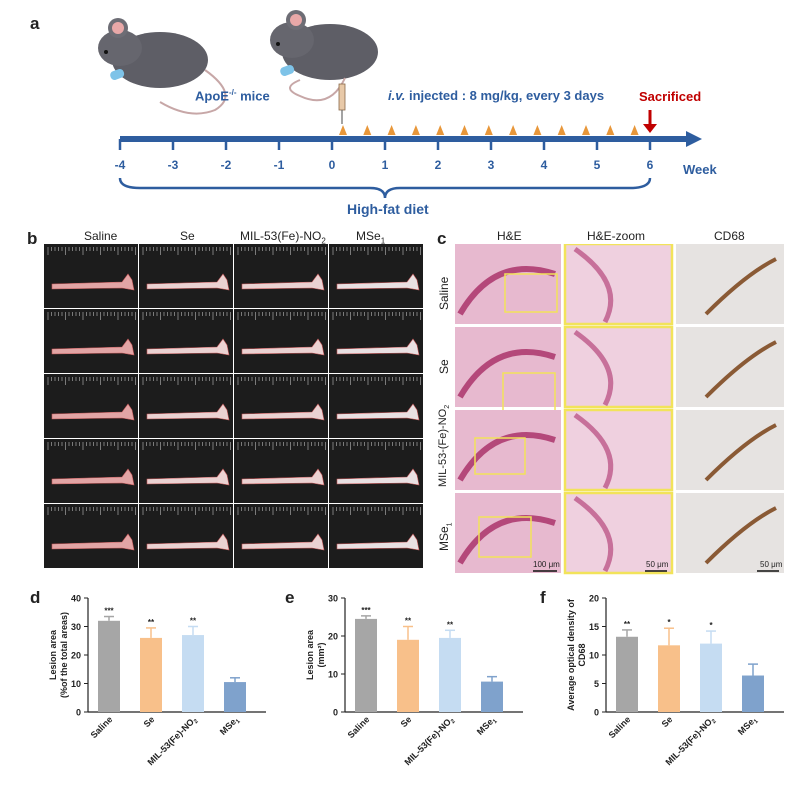 This screenshot has width=800, height=800. What do you see at coordinates (35, 597) in the screenshot?
I see `panel-d-label: d` at bounding box center [35, 597].